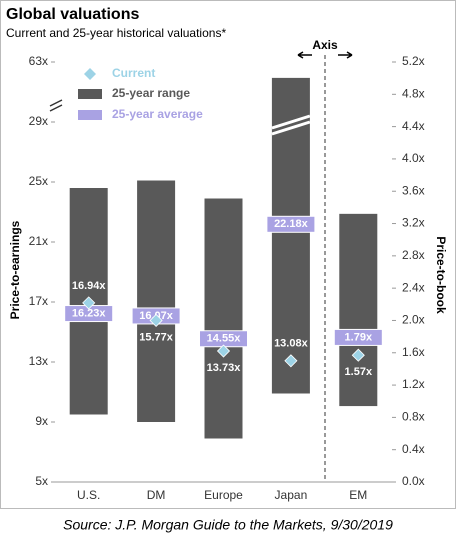 The width and height of the screenshot is (457, 539). What do you see at coordinates (413, 481) in the screenshot?
I see `y2-tick-label: 0.0x` at bounding box center [413, 481].